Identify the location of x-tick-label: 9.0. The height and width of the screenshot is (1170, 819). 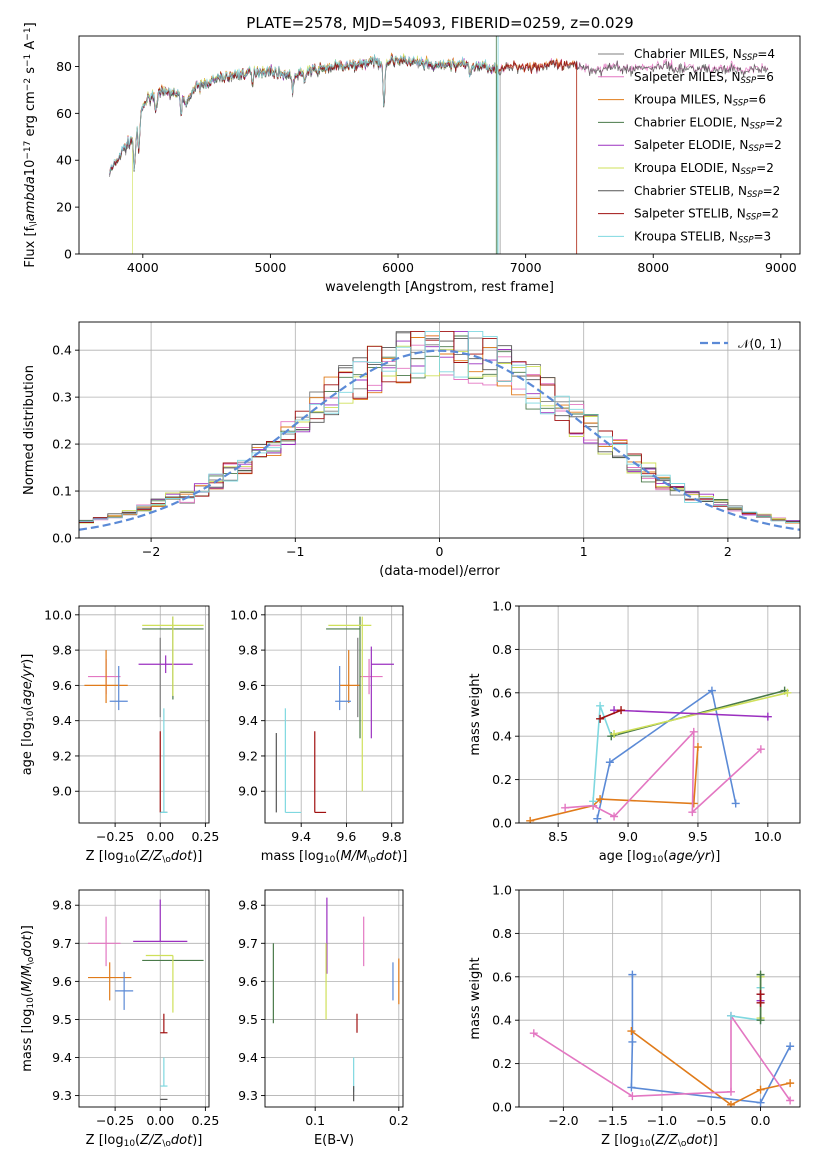
(628, 836).